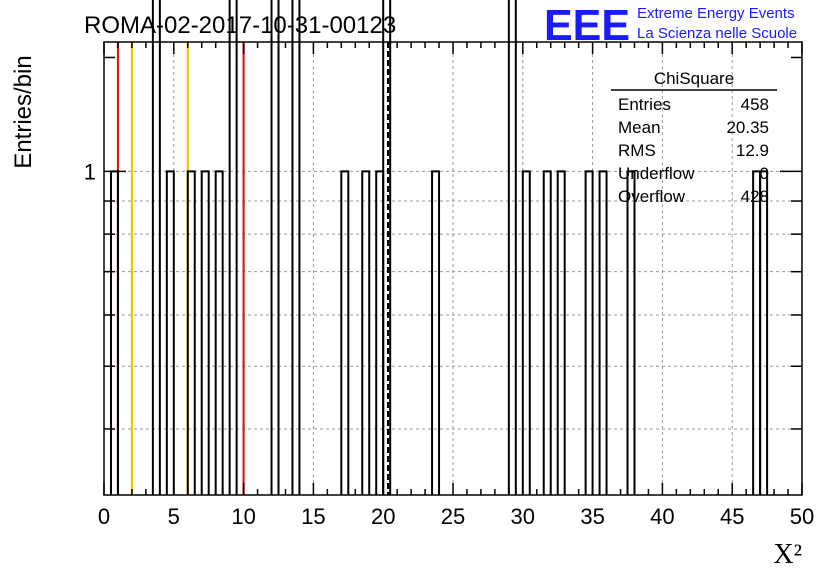 Image resolution: width=836 pixels, height=572 pixels. What do you see at coordinates (752, 150) in the screenshot?
I see `stats-value: 12.9` at bounding box center [752, 150].